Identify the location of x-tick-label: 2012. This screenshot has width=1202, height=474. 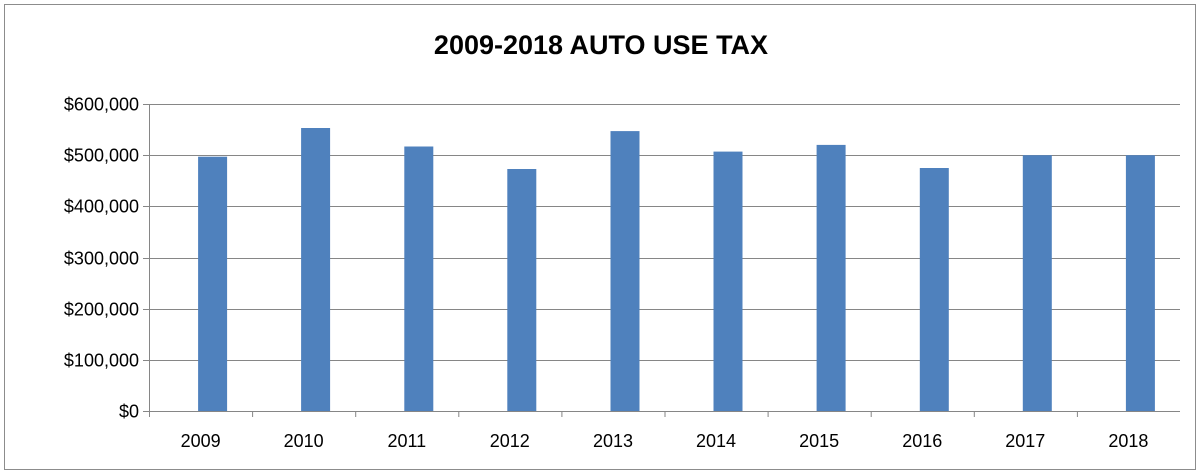
(510, 441).